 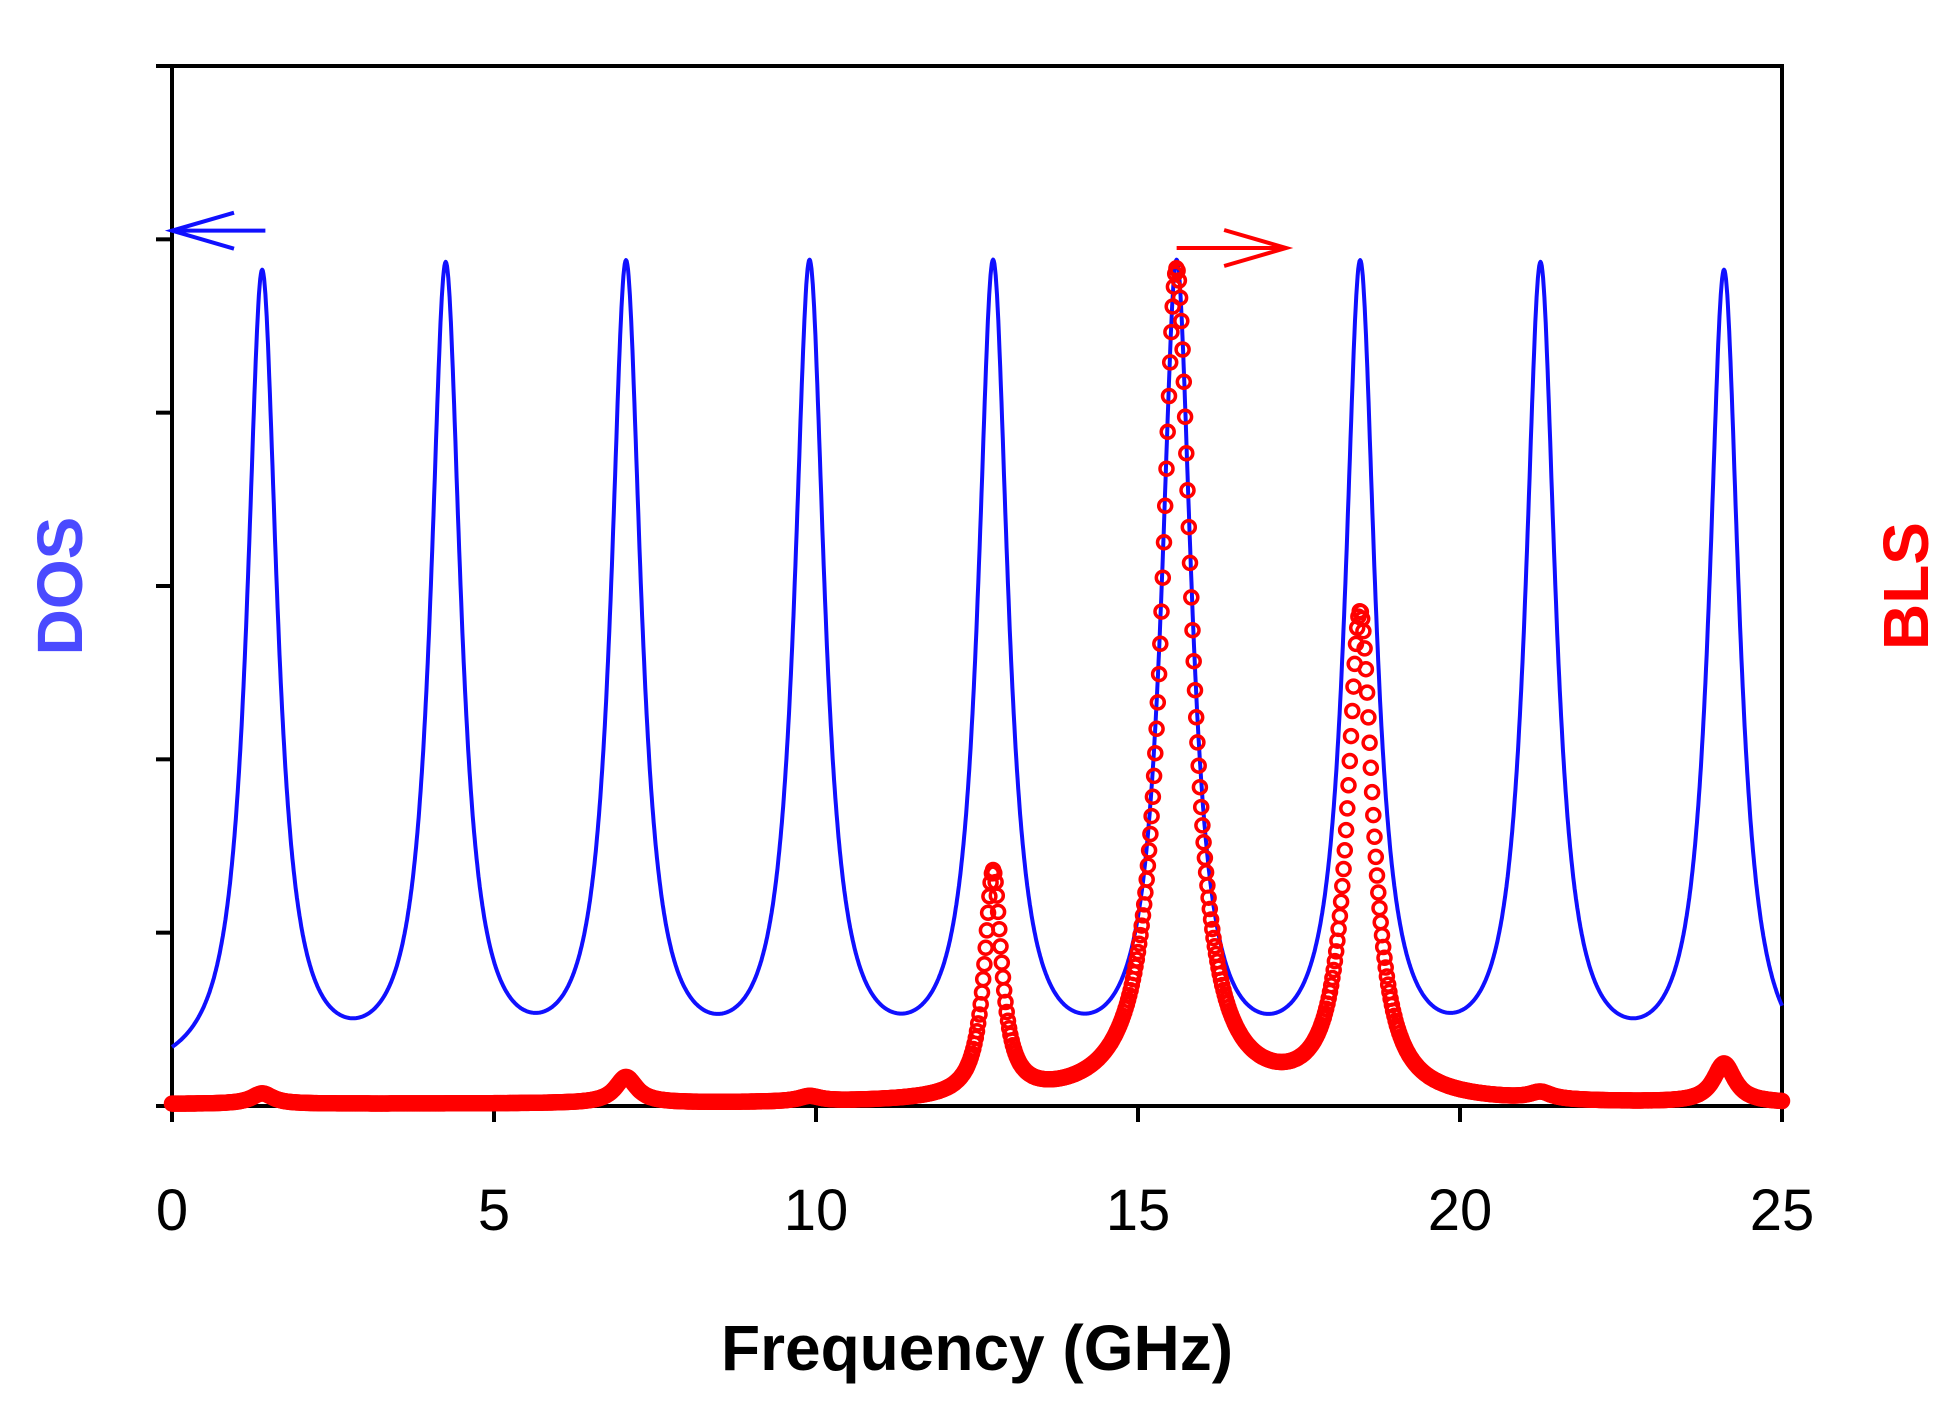 What do you see at coordinates (1782, 1210) in the screenshot?
I see `x-tick-label: 25` at bounding box center [1782, 1210].